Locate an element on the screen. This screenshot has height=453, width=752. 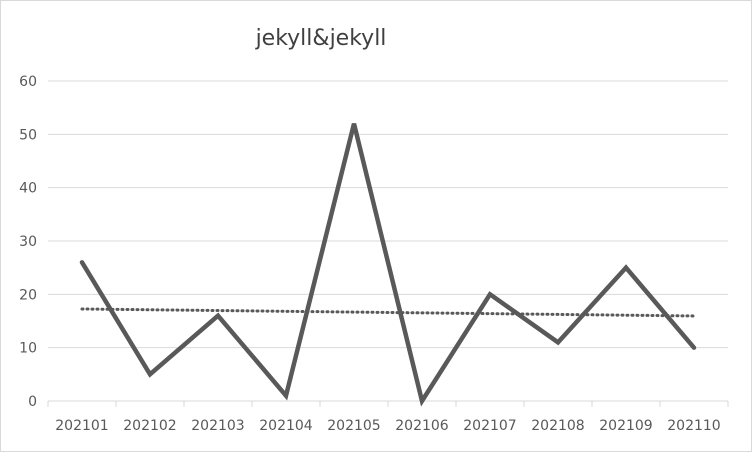
trendline-line is located at coordinates (388, 312).